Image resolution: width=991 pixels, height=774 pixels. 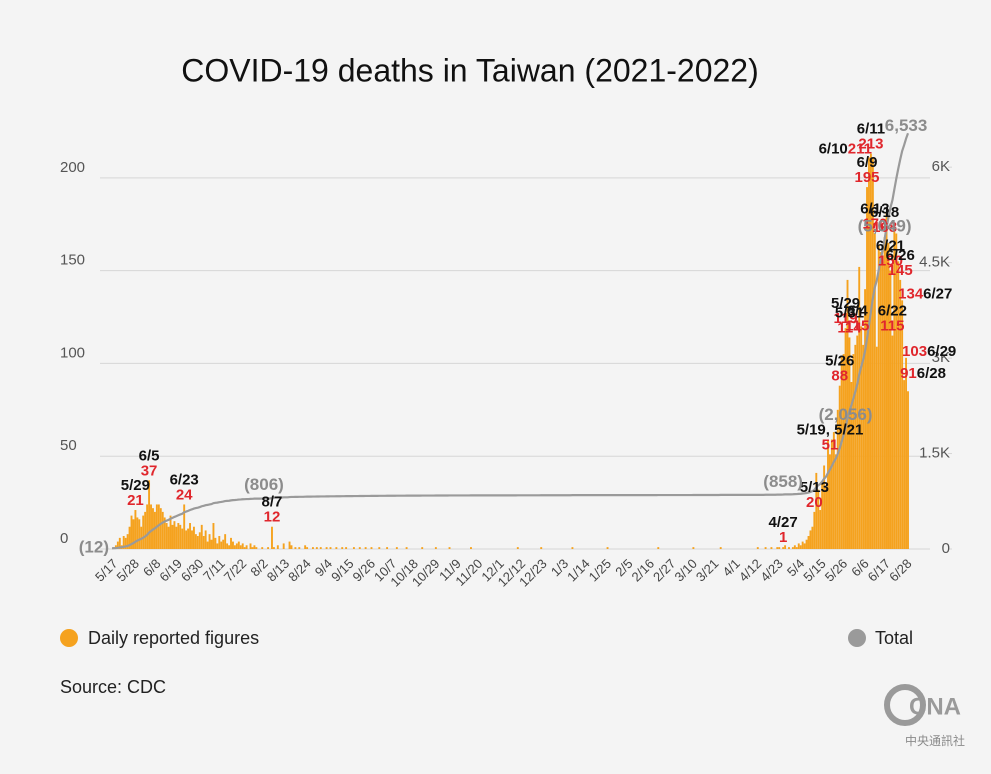 I want to click on data-label: 211, so click(x=860, y=148).